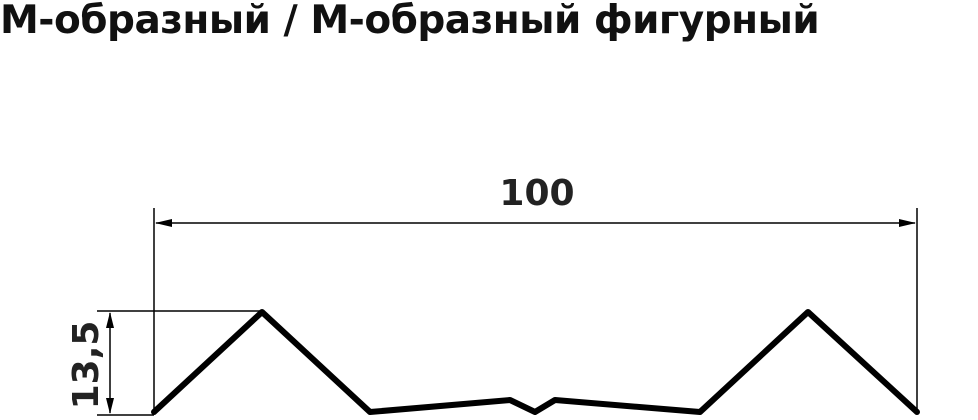 Image resolution: width=978 pixels, height=420 pixels. What do you see at coordinates (110, 320) in the screenshot?
I see `height-arrow-top` at bounding box center [110, 320].